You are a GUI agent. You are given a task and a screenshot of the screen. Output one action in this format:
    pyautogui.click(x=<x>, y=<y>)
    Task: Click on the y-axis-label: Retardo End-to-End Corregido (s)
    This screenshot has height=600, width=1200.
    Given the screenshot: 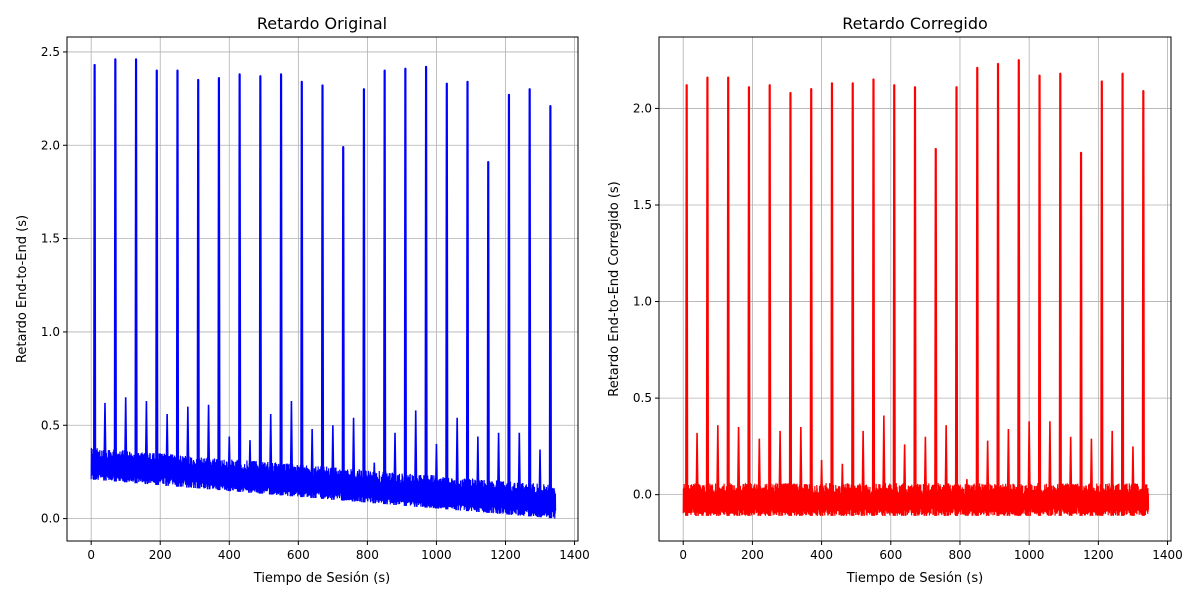 What is the action you would take?
    pyautogui.click(x=614, y=289)
    